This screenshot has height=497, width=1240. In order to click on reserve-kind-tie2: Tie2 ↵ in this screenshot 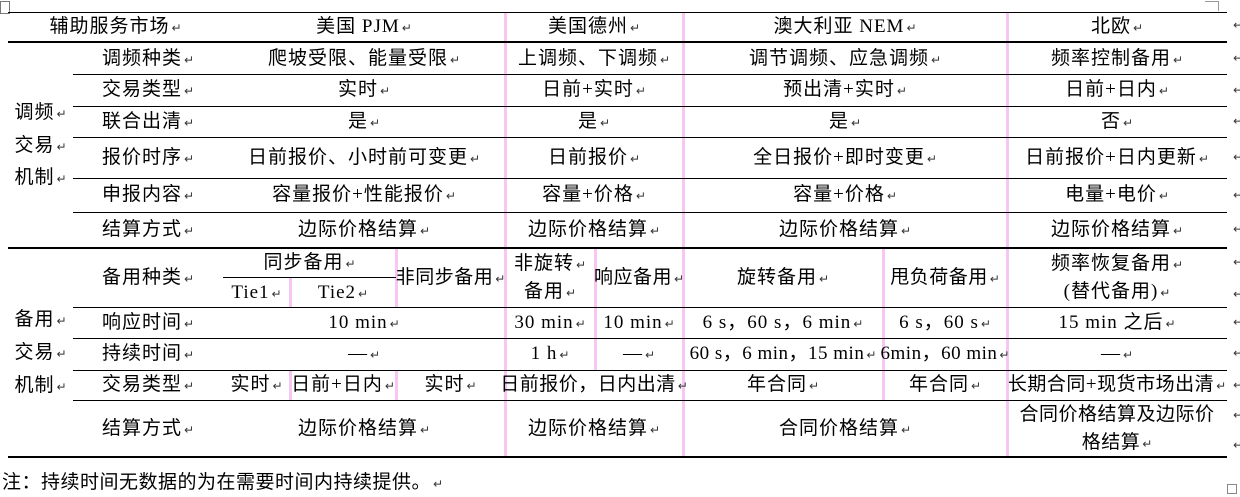, I will do `click(343, 292)`.